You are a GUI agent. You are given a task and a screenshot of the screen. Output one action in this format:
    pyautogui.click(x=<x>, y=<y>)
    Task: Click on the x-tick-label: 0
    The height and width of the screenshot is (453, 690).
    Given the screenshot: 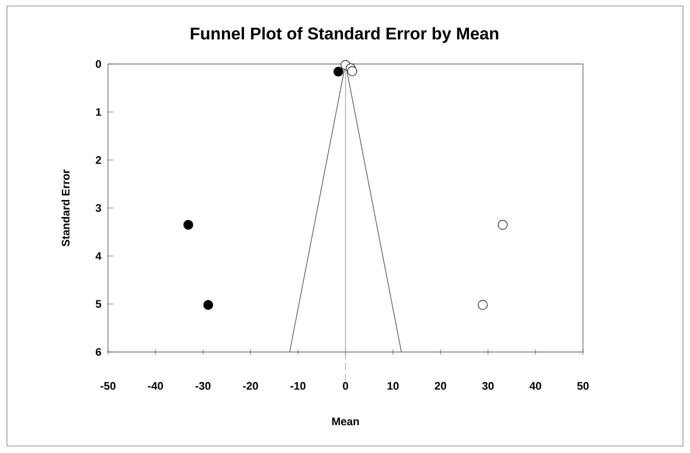 What is the action you would take?
    pyautogui.click(x=345, y=386)
    